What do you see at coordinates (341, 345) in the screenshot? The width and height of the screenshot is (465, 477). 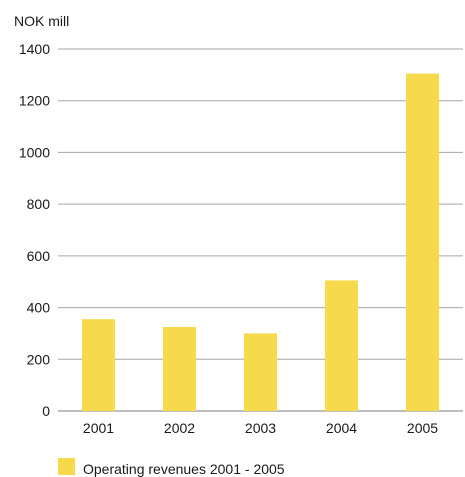 I see `bar-2004` at bounding box center [341, 345].